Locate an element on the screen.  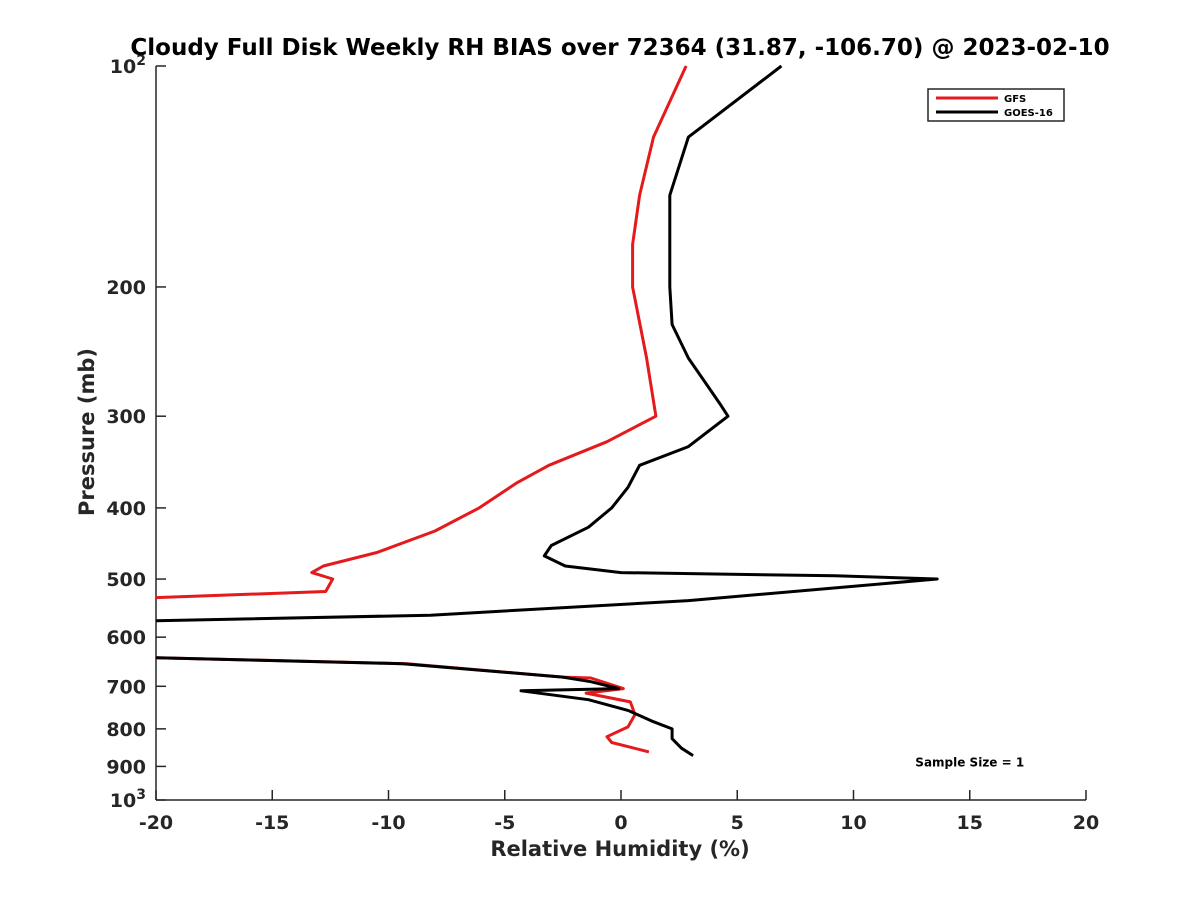
y-tick-label: 500 is located at coordinates (126, 580).